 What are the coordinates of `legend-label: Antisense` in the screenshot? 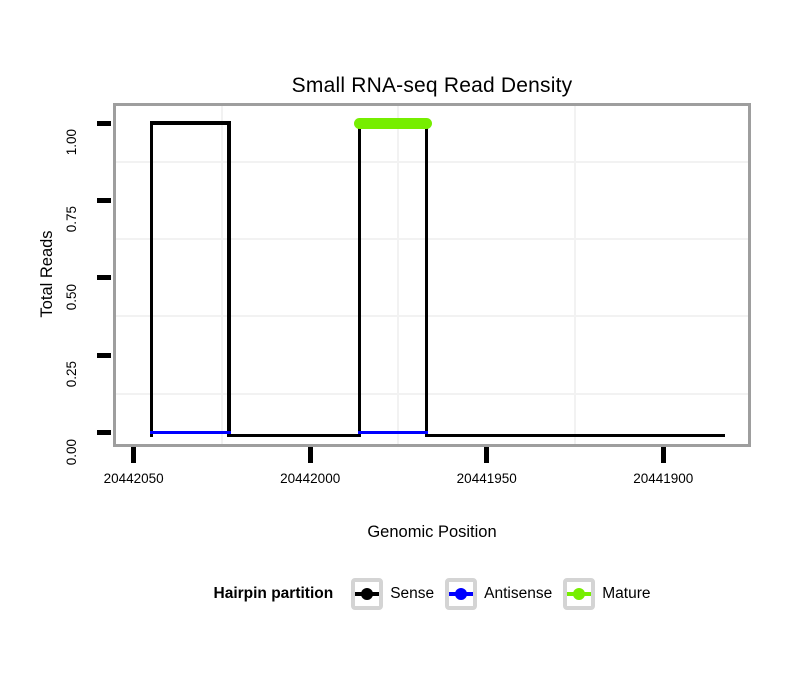 It's located at (518, 593).